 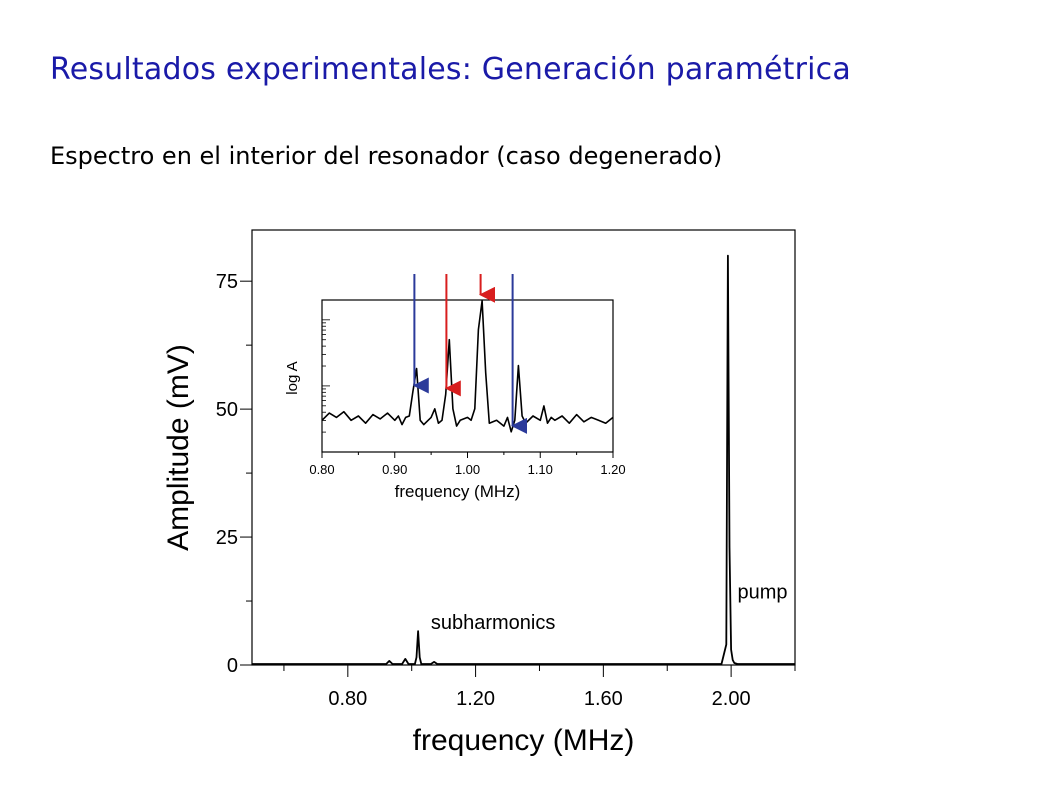 I want to click on inset-plot-frame, so click(x=467, y=376).